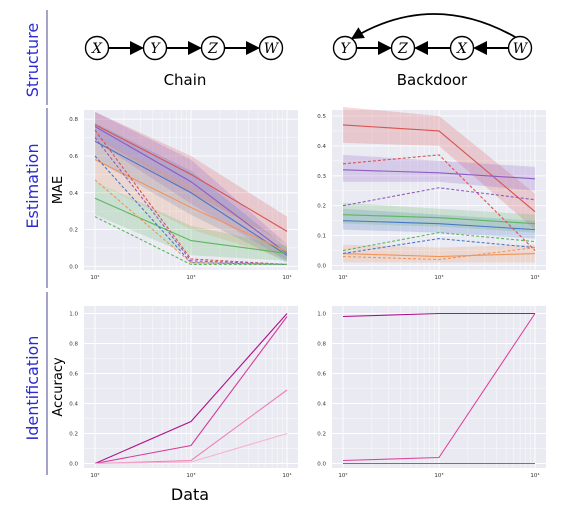 Image resolution: width=574 pixels, height=507 pixels. Describe the element at coordinates (321, 177) in the screenshot. I see `y-tick-label: 0.3` at that location.